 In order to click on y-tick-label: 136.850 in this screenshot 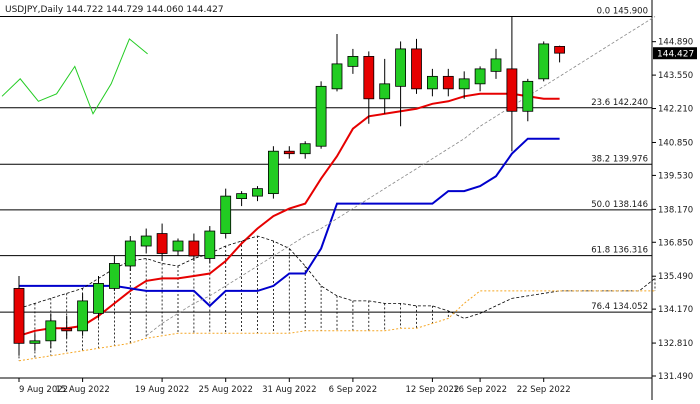, I will do `click(675, 243)`.